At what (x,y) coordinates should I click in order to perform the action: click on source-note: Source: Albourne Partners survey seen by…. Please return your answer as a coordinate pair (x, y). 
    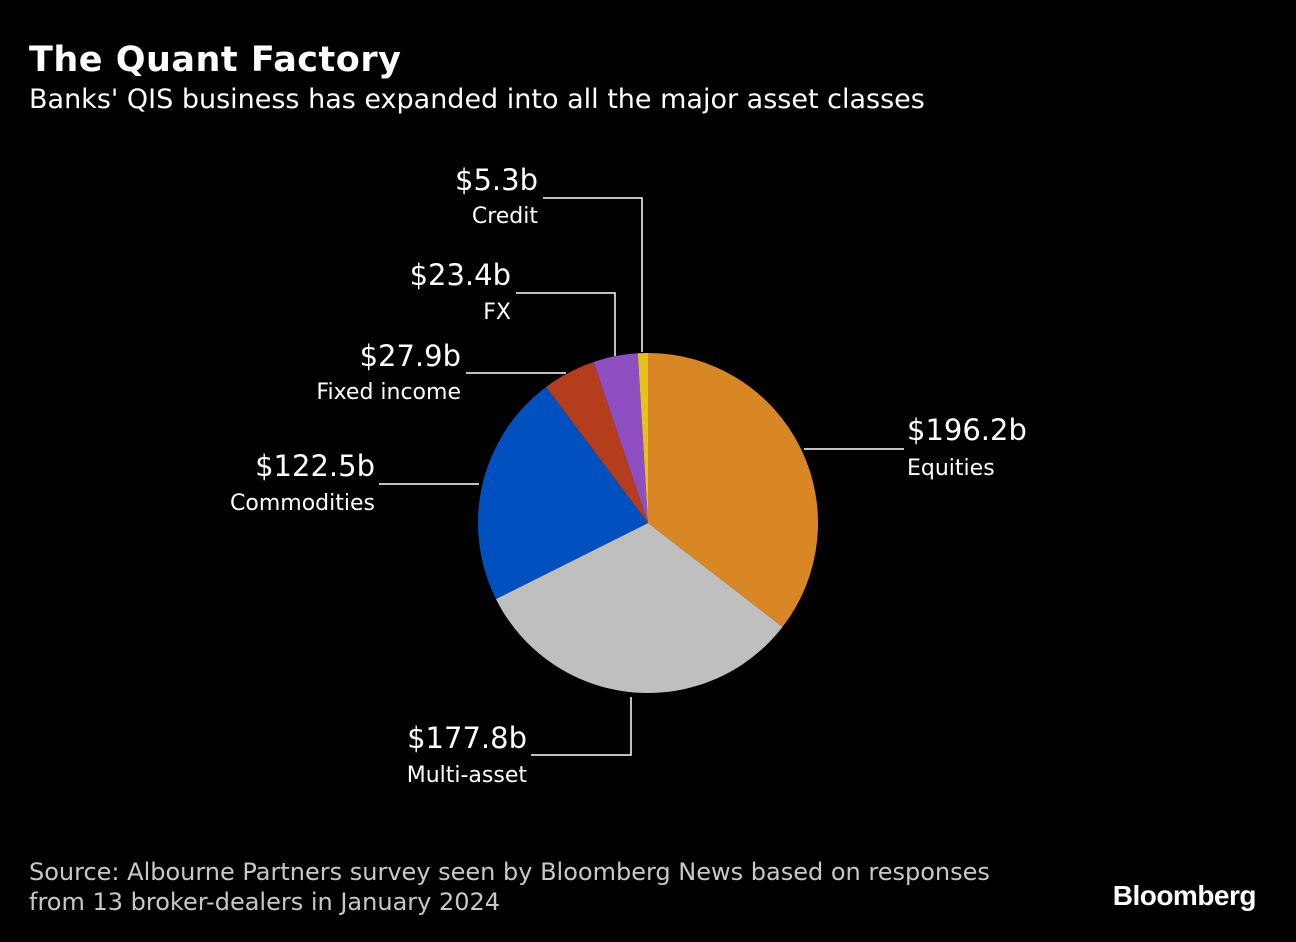
    Looking at the image, I should click on (509, 887).